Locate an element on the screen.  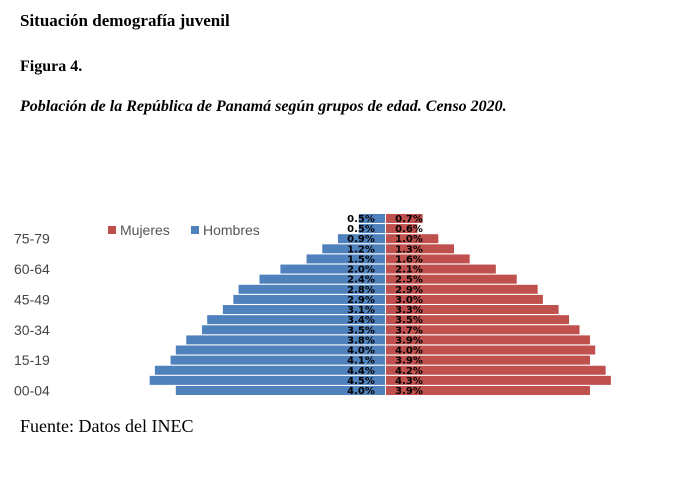
label-hombres-10-14: 4.4% is located at coordinates (361, 371).